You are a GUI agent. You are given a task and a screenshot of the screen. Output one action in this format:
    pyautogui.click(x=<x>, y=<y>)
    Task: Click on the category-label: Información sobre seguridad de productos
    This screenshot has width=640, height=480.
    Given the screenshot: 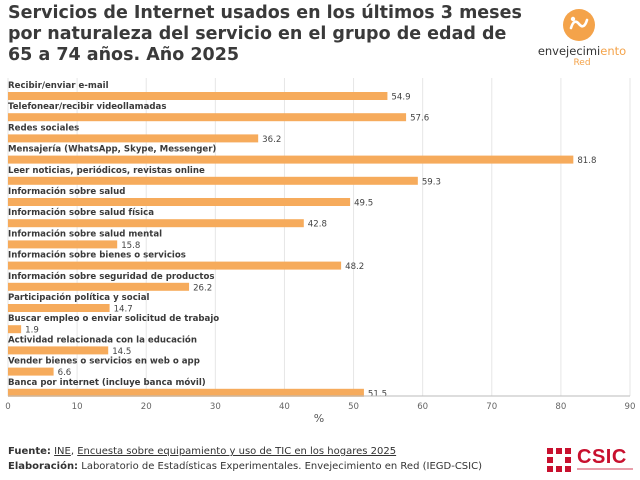 What is the action you would take?
    pyautogui.click(x=111, y=276)
    